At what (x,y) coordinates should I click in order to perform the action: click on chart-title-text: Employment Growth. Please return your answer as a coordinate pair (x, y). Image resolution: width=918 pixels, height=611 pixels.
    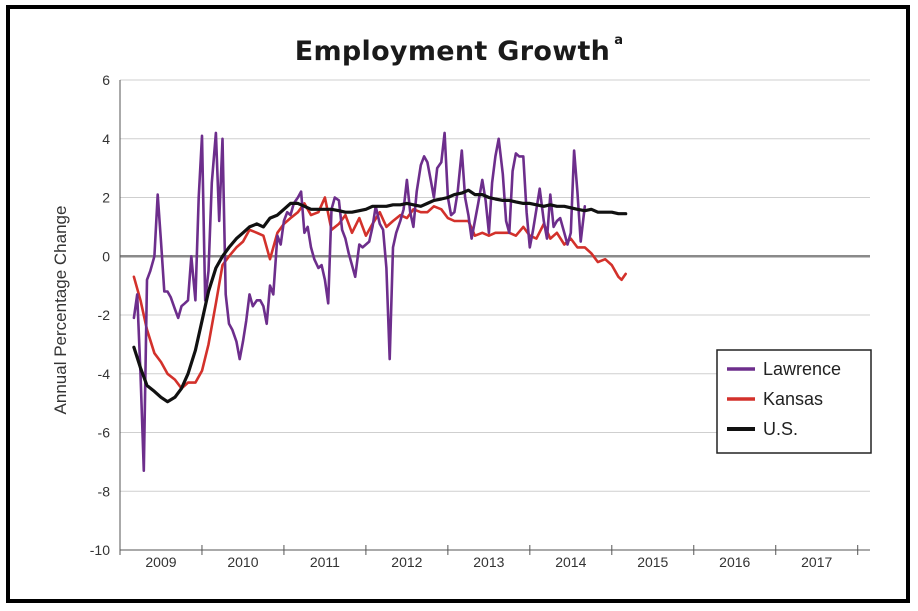
    Looking at the image, I should click on (452, 51).